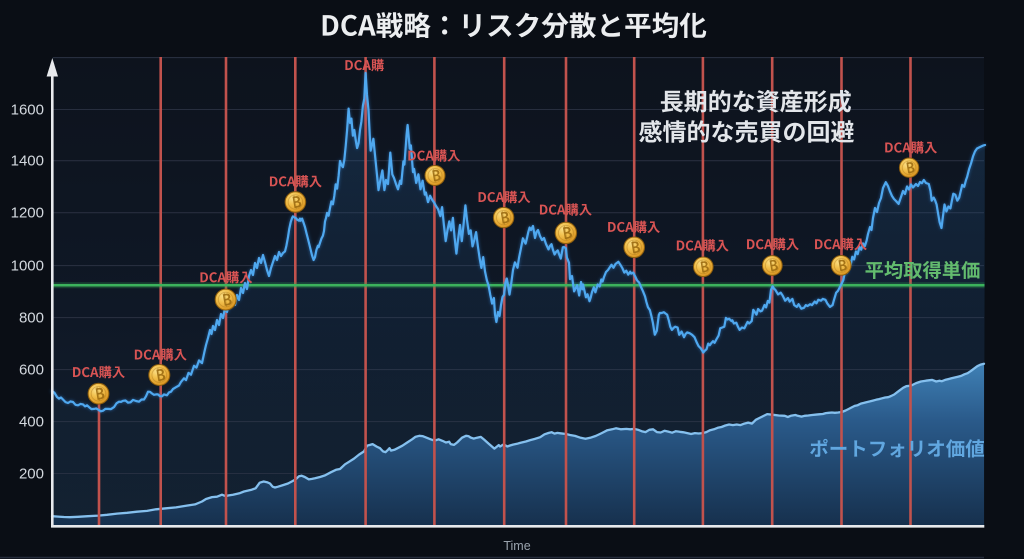  What do you see at coordinates (31, 422) in the screenshot?
I see `svg-text: 400` at bounding box center [31, 422].